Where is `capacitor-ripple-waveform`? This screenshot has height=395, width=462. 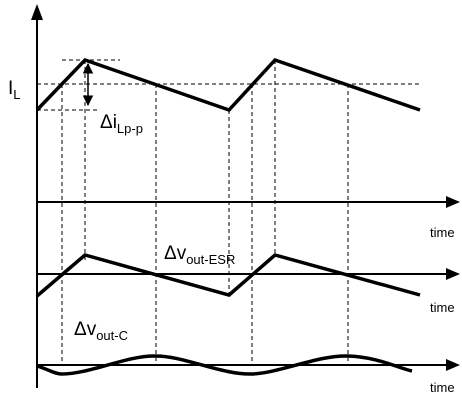
capacitor-ripple-waveform is located at coordinates (224, 365).